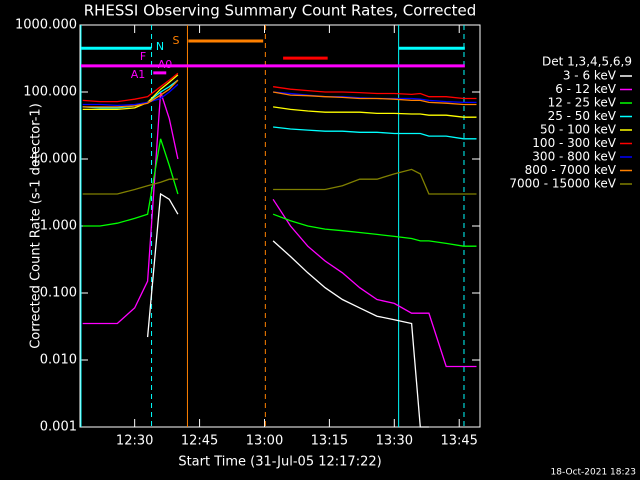  What do you see at coordinates (582, 103) in the screenshot?
I see `legend-label: 12 - 25 keV` at bounding box center [582, 103].